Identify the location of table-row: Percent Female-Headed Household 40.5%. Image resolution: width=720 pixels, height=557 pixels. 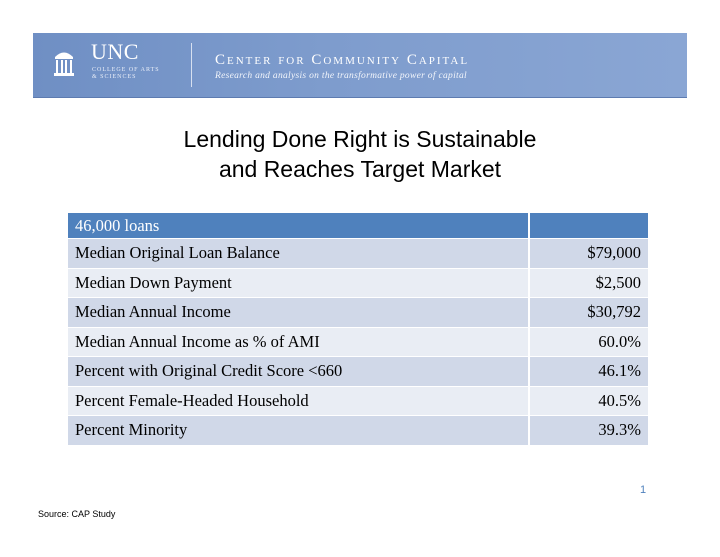
(359, 401).